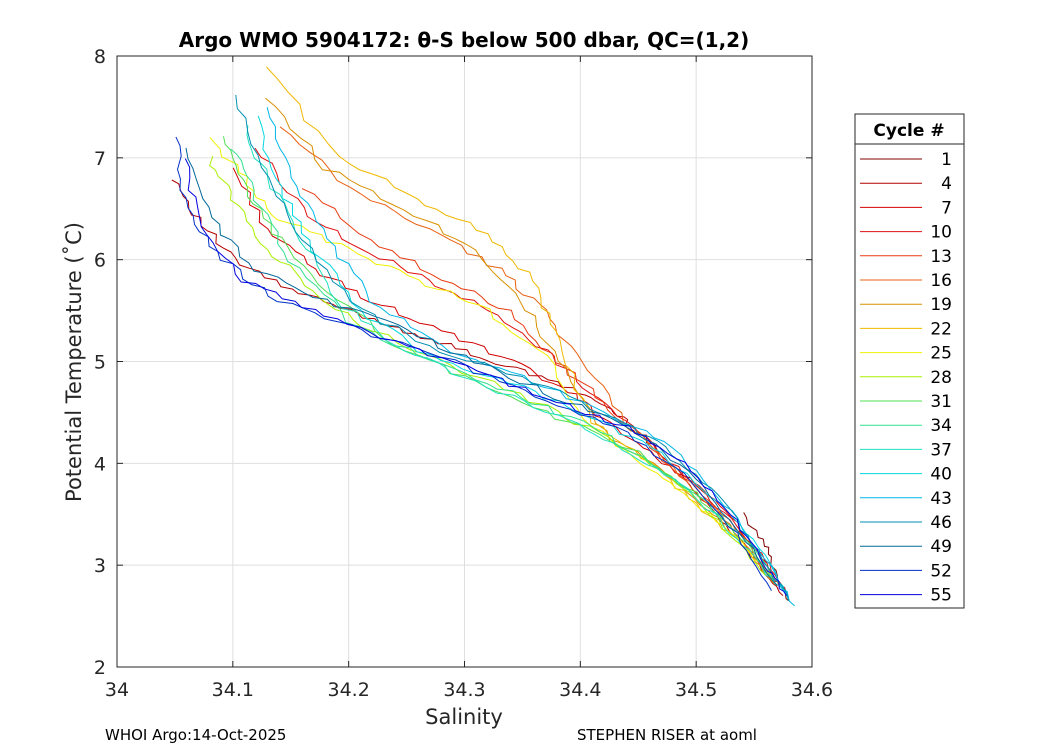 This screenshot has height=750, width=1050. I want to click on y-tick-label: 5, so click(100, 363).